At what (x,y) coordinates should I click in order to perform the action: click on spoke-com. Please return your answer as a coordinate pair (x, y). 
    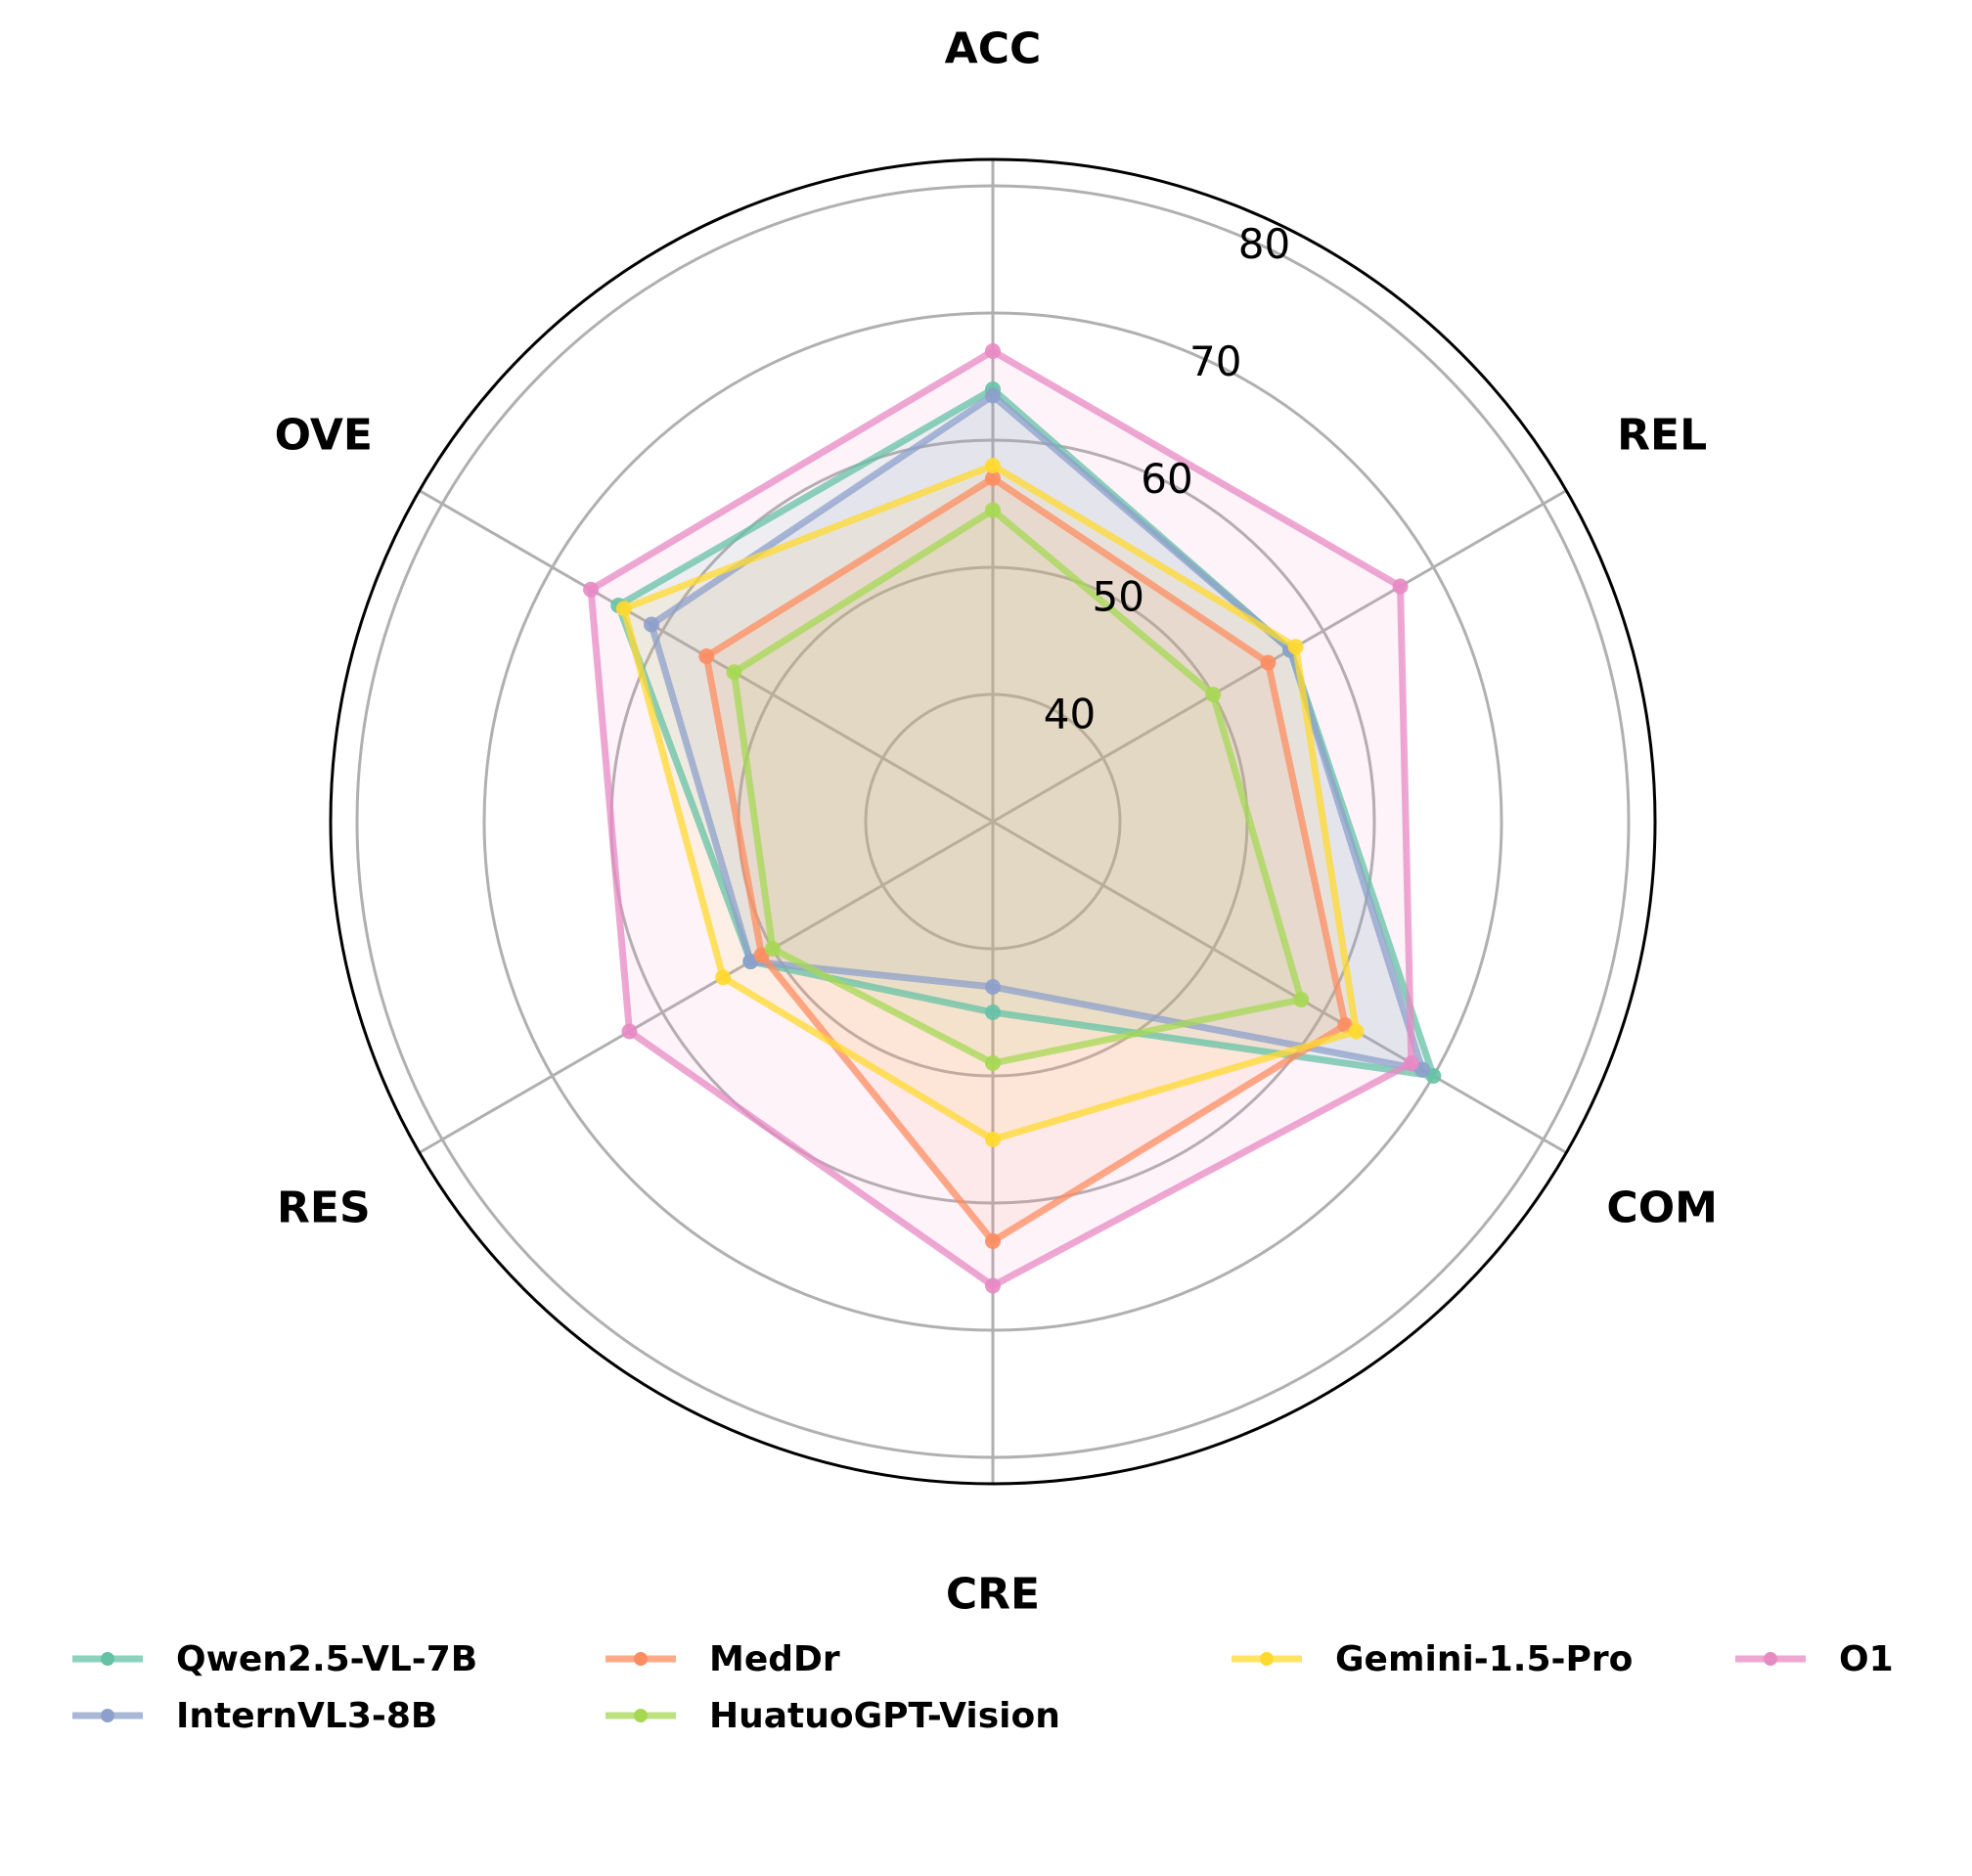
    Looking at the image, I should click on (1280, 987).